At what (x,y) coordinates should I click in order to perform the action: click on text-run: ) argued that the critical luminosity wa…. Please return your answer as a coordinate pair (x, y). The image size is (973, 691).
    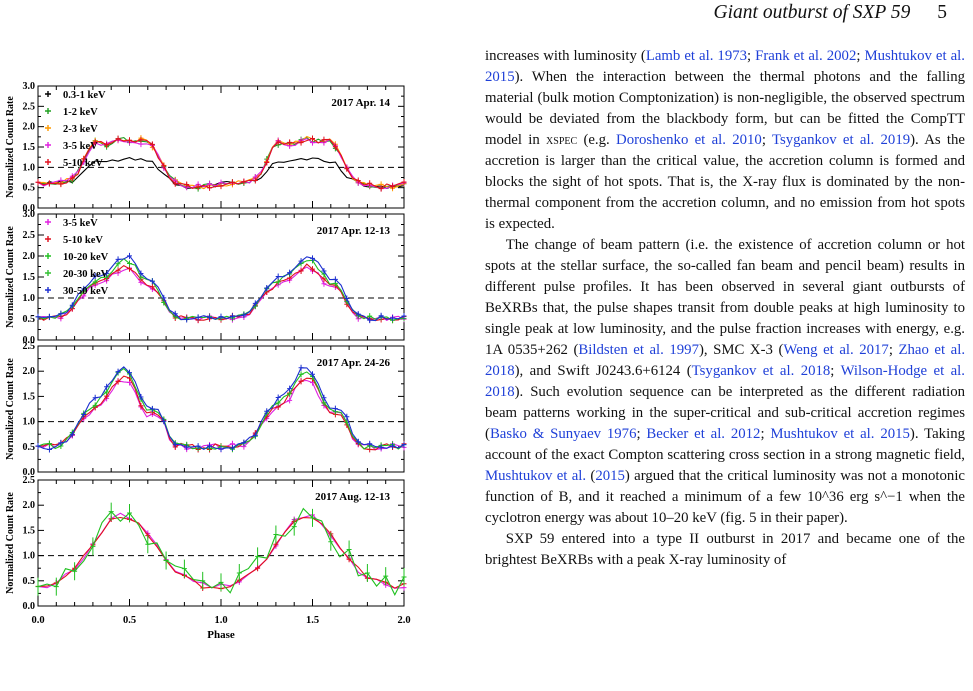
    Looking at the image, I should click on (725, 497).